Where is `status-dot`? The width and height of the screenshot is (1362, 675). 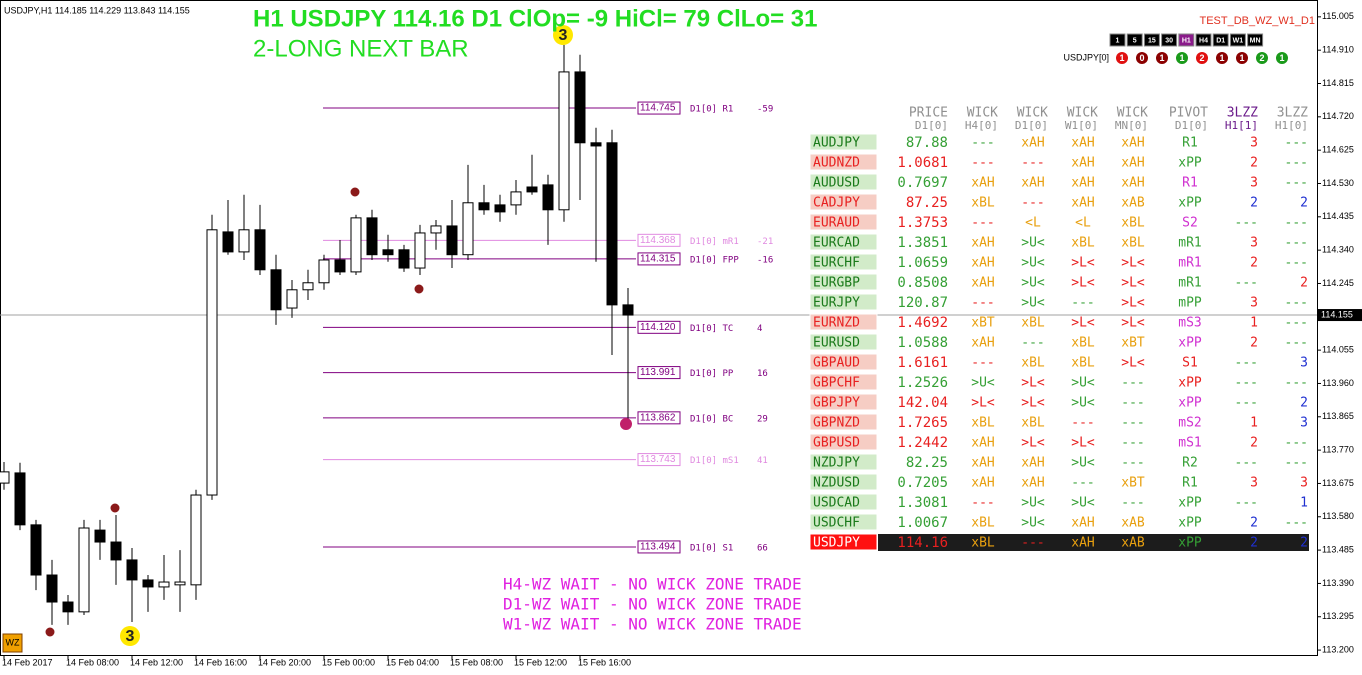
status-dot is located at coordinates (1282, 58).